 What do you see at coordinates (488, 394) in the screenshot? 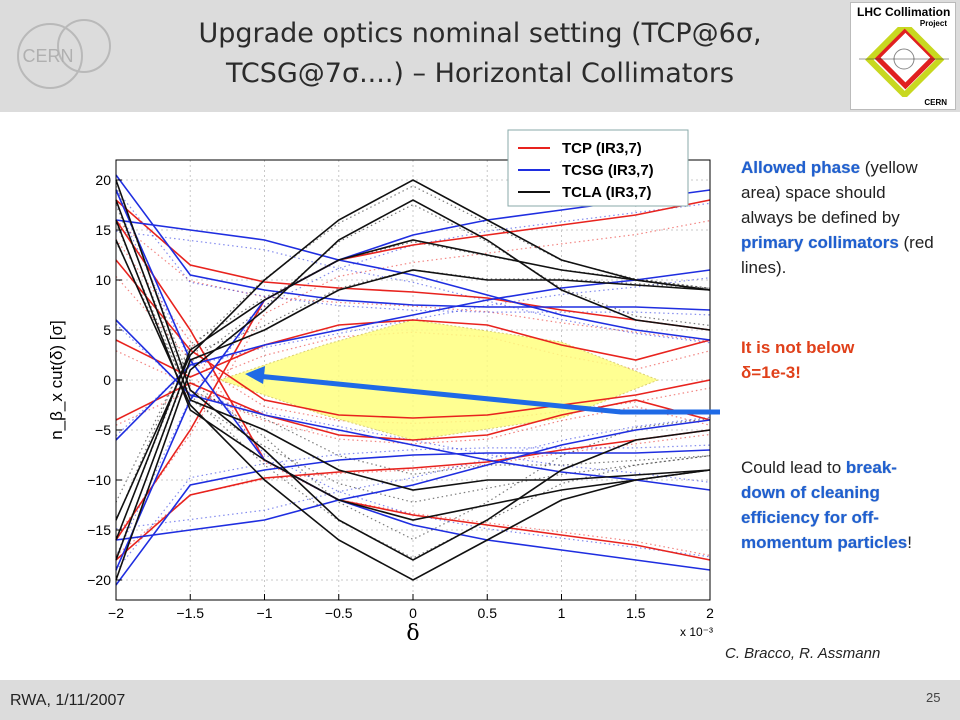
I see `pointer-arrow` at bounding box center [488, 394].